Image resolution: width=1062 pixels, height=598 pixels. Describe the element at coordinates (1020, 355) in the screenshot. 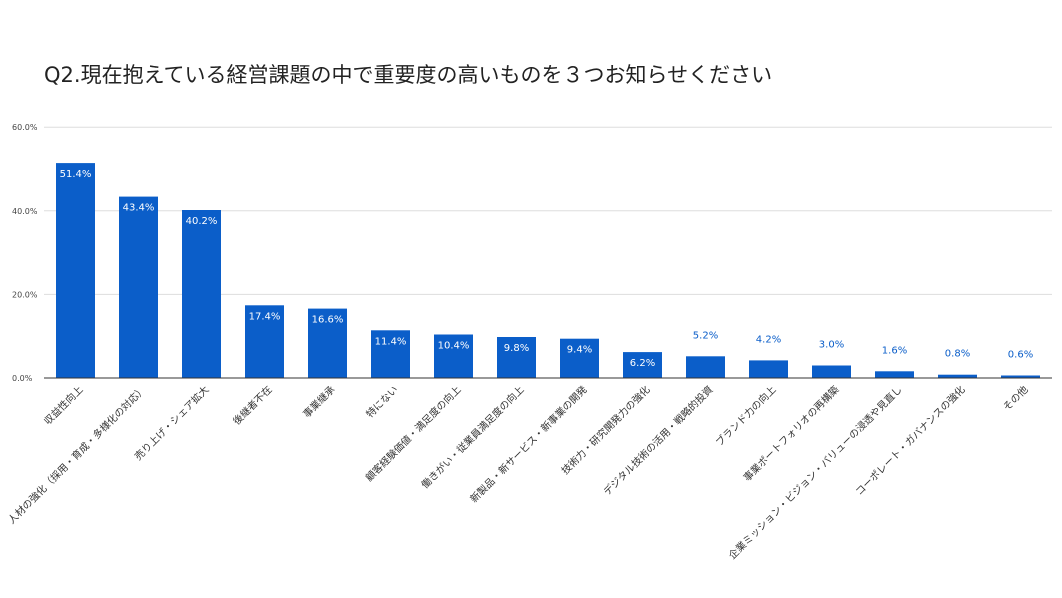

I see `data-label: 0.6%` at that location.